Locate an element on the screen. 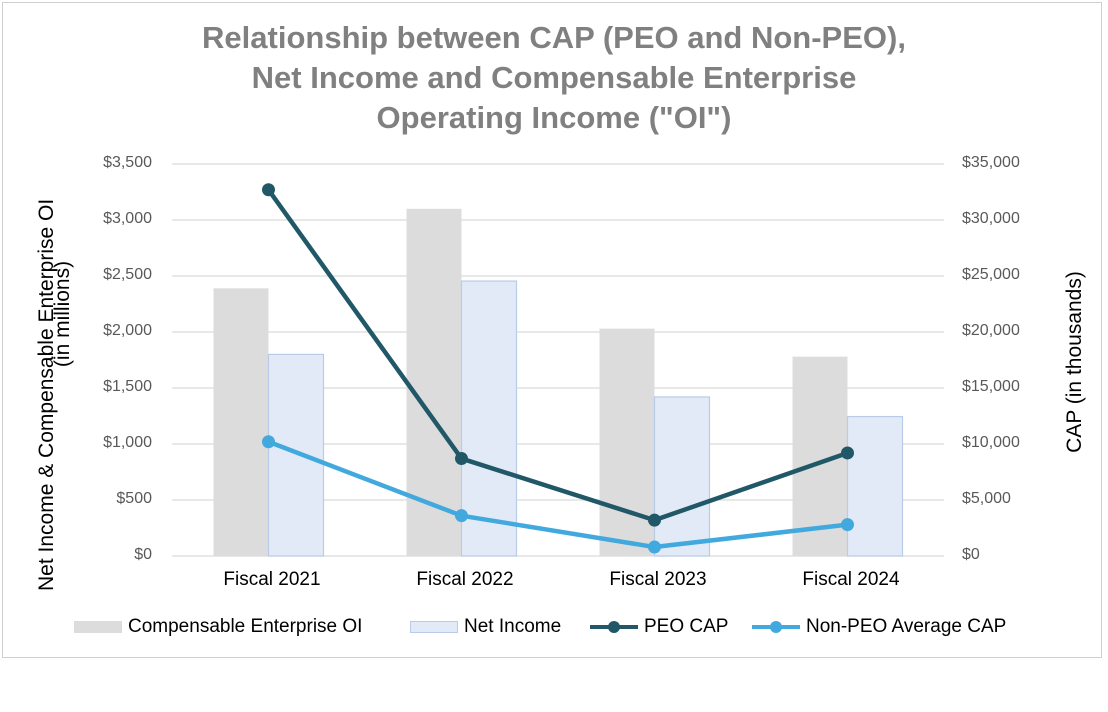  right-y-tick-label: $10,000 is located at coordinates (991, 442).